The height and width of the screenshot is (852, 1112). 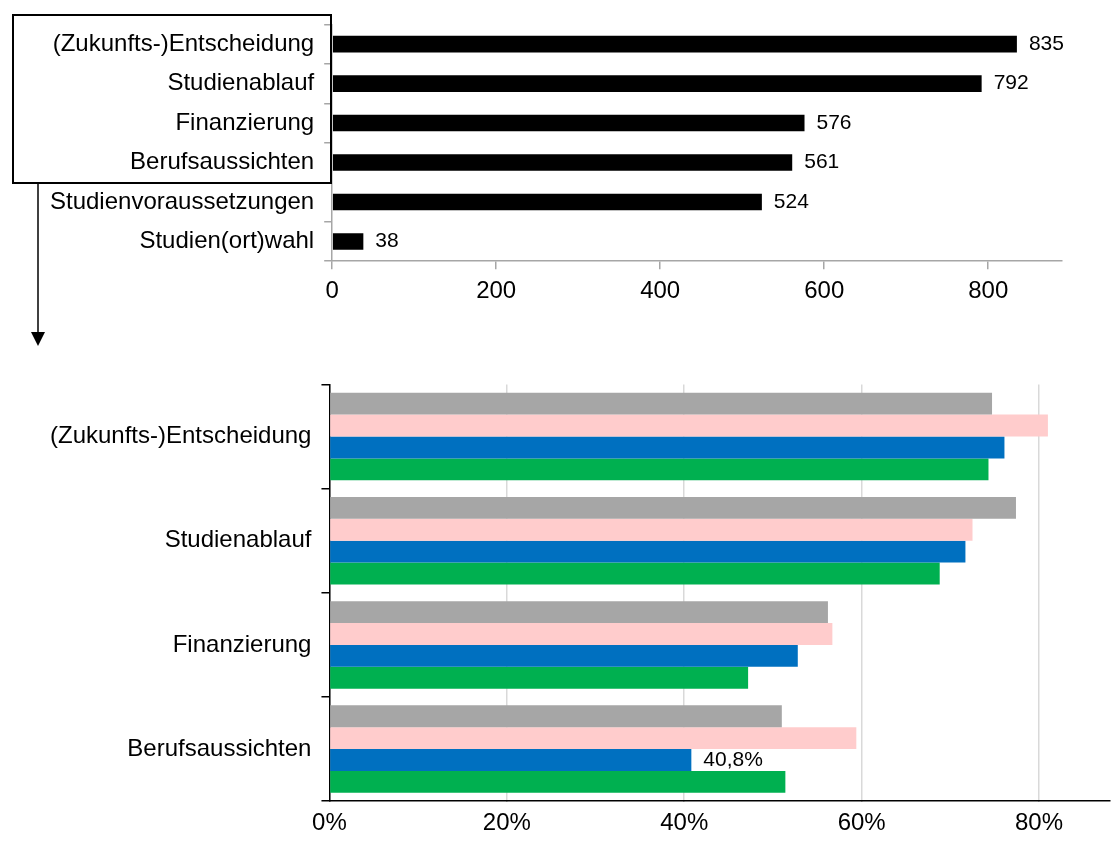 What do you see at coordinates (1039, 822) in the screenshot?
I see `x-tick-label: 80%` at bounding box center [1039, 822].